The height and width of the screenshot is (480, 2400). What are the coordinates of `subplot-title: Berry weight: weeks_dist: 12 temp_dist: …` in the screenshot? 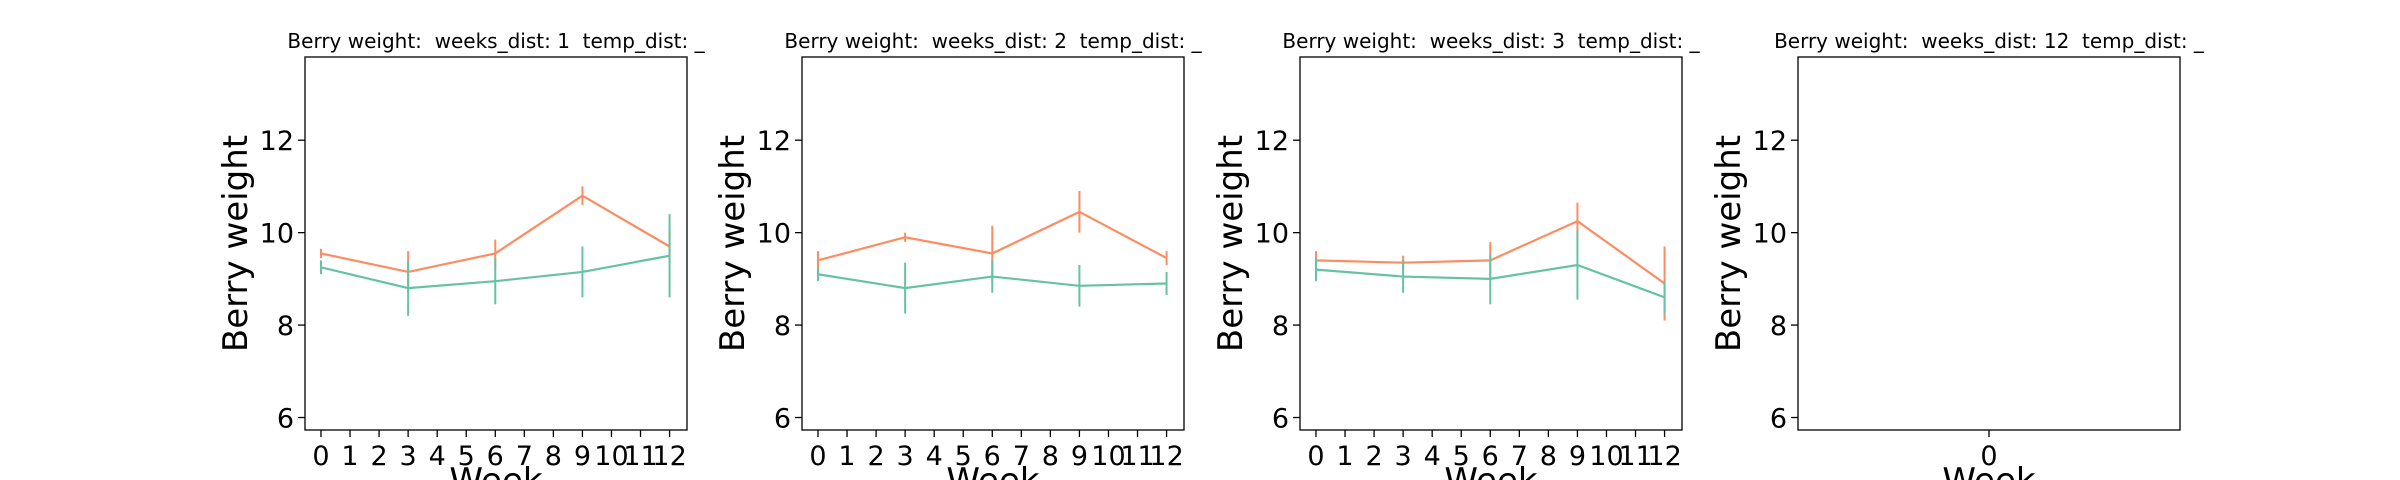 It's located at (1989, 41).